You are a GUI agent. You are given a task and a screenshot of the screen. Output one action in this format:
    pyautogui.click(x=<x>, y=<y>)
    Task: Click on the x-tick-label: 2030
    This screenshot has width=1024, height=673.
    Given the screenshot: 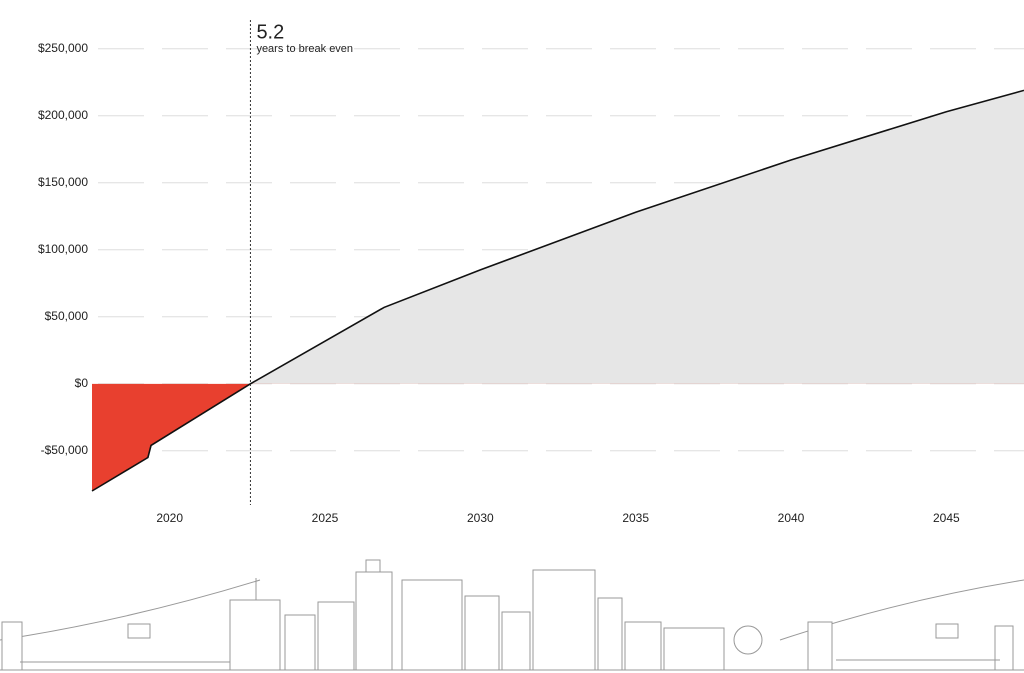 What is the action you would take?
    pyautogui.click(x=480, y=518)
    